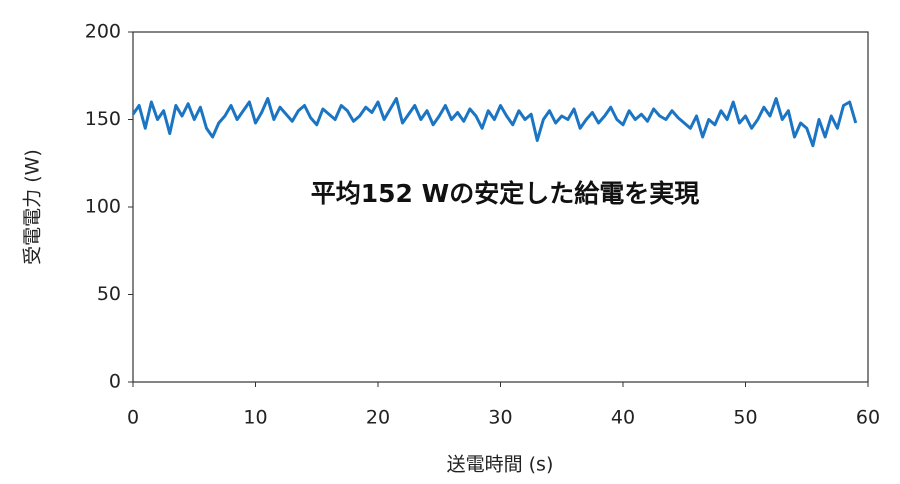 The width and height of the screenshot is (900, 484). What do you see at coordinates (378, 418) in the screenshot?
I see `x-tick-label: 20` at bounding box center [378, 418].